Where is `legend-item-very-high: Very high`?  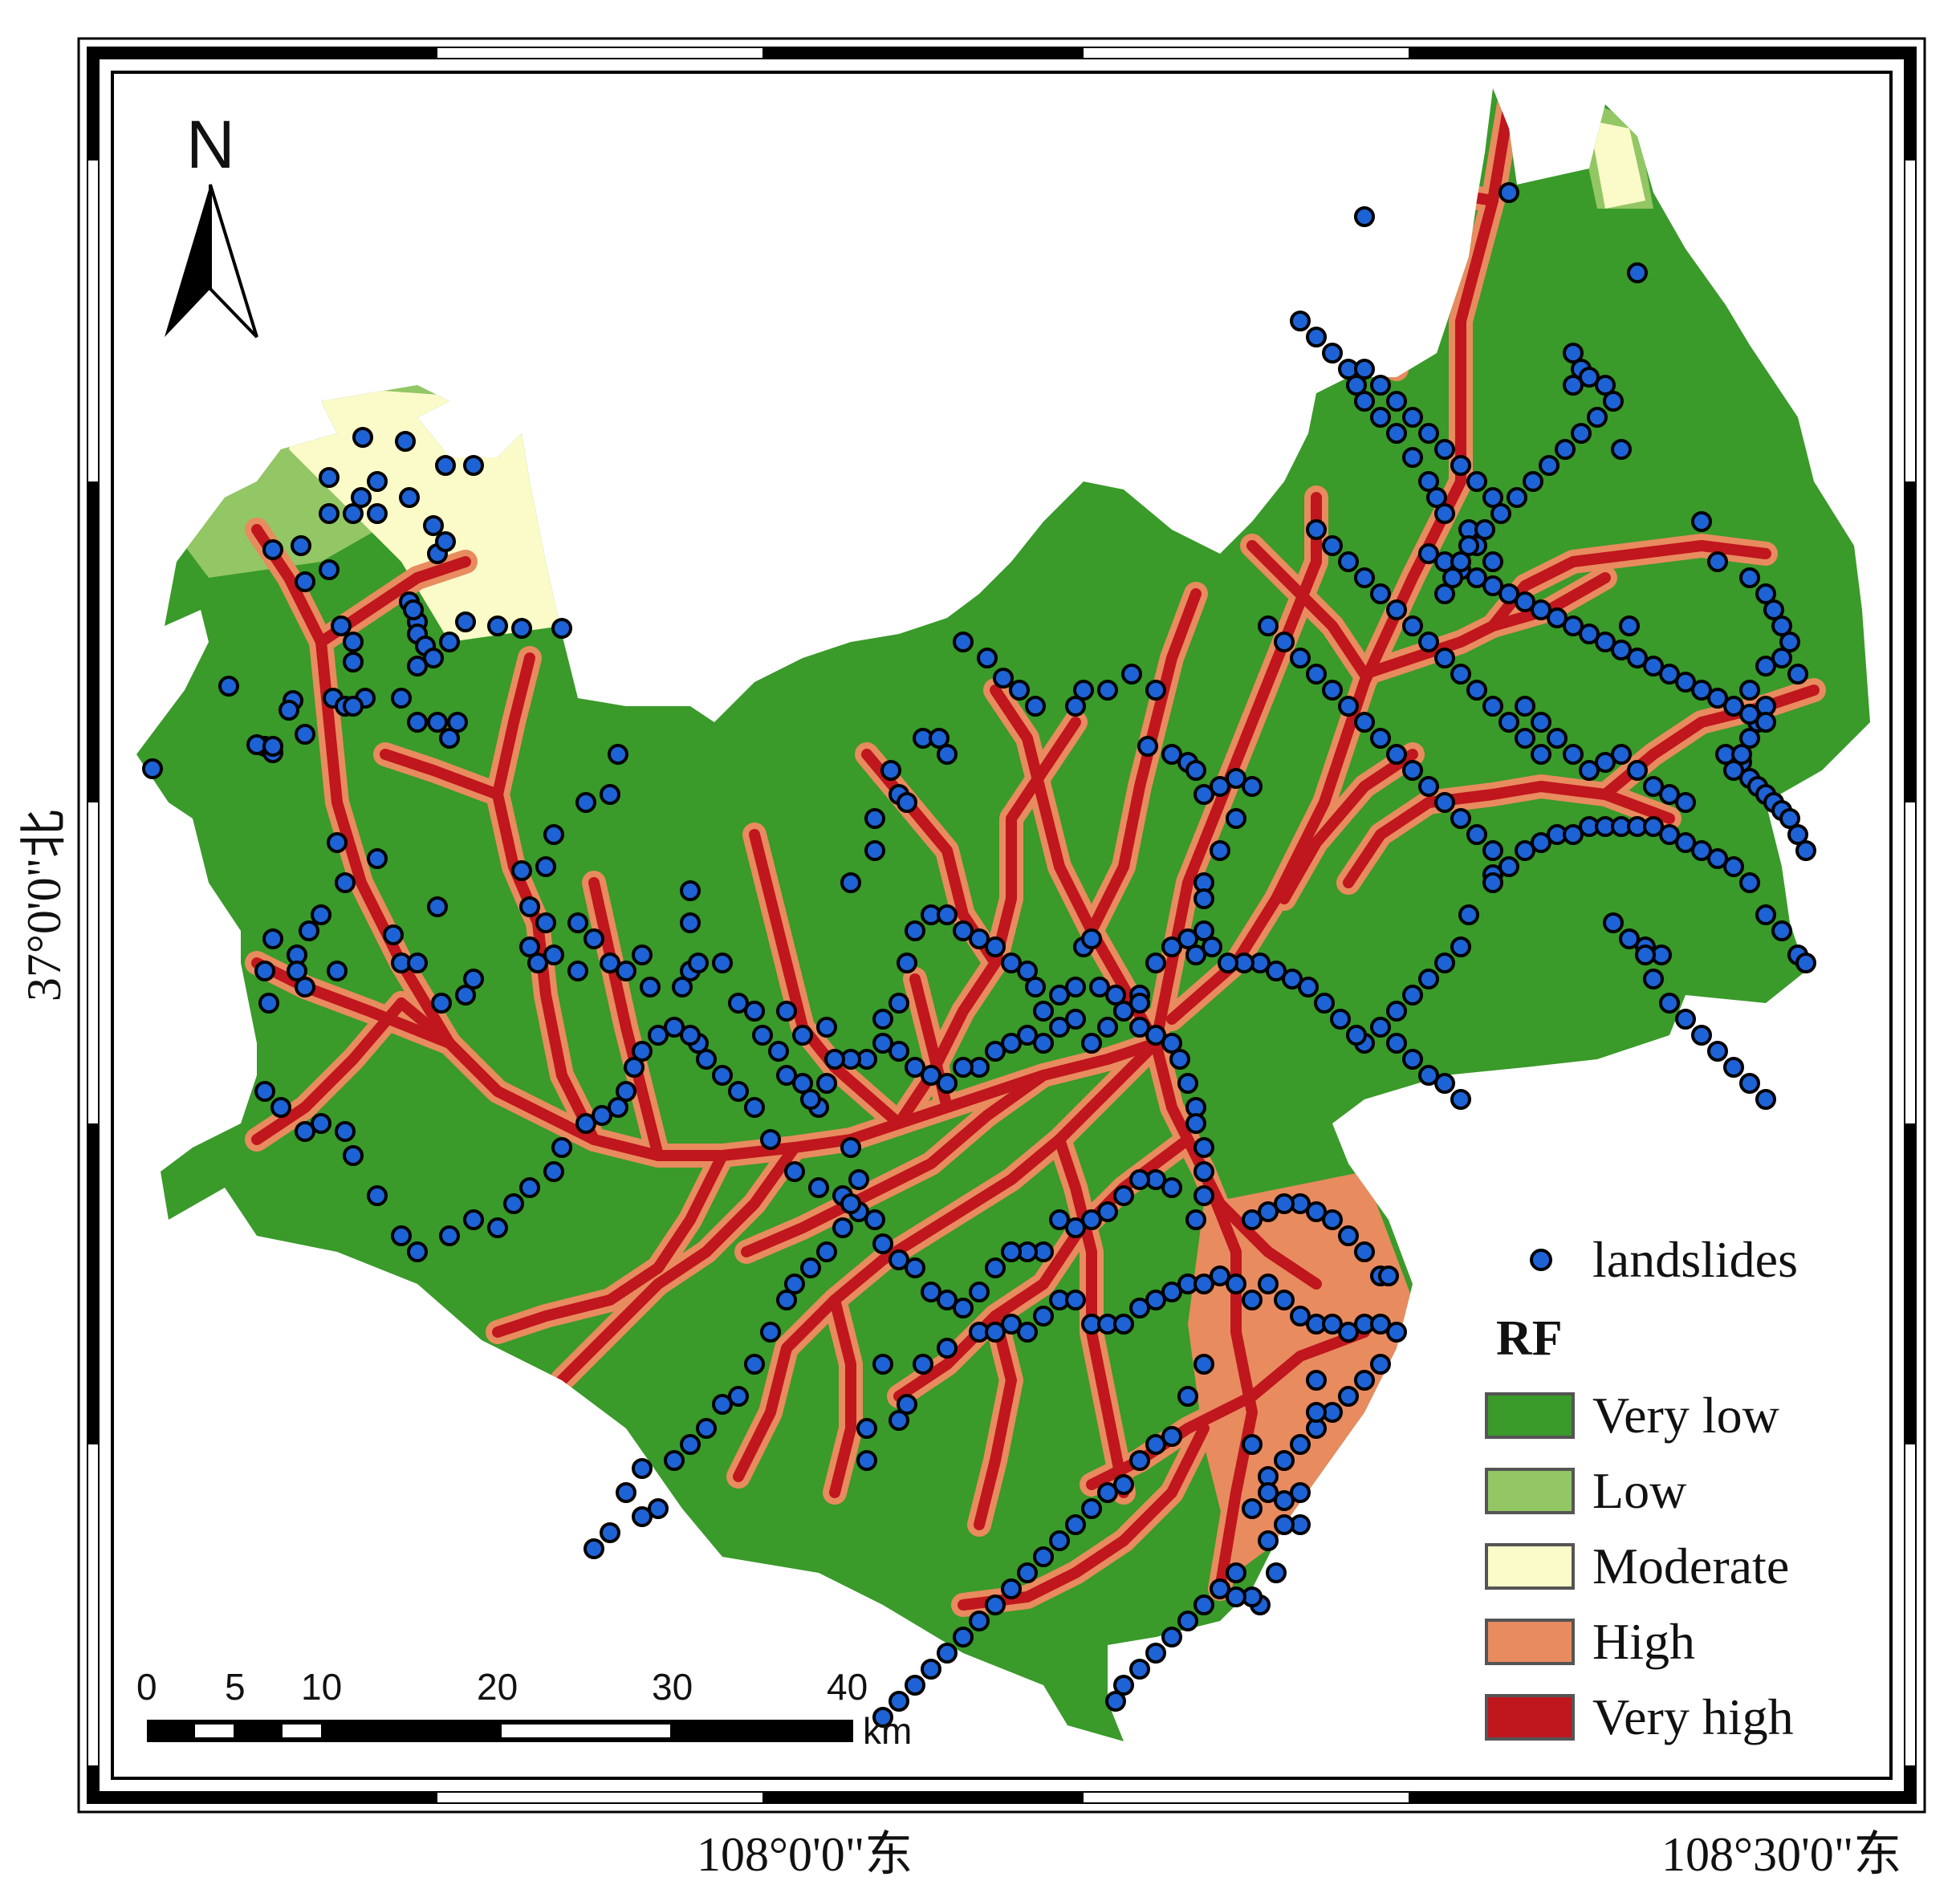 legend-item-very-high: Very high is located at coordinates (1639, 1718).